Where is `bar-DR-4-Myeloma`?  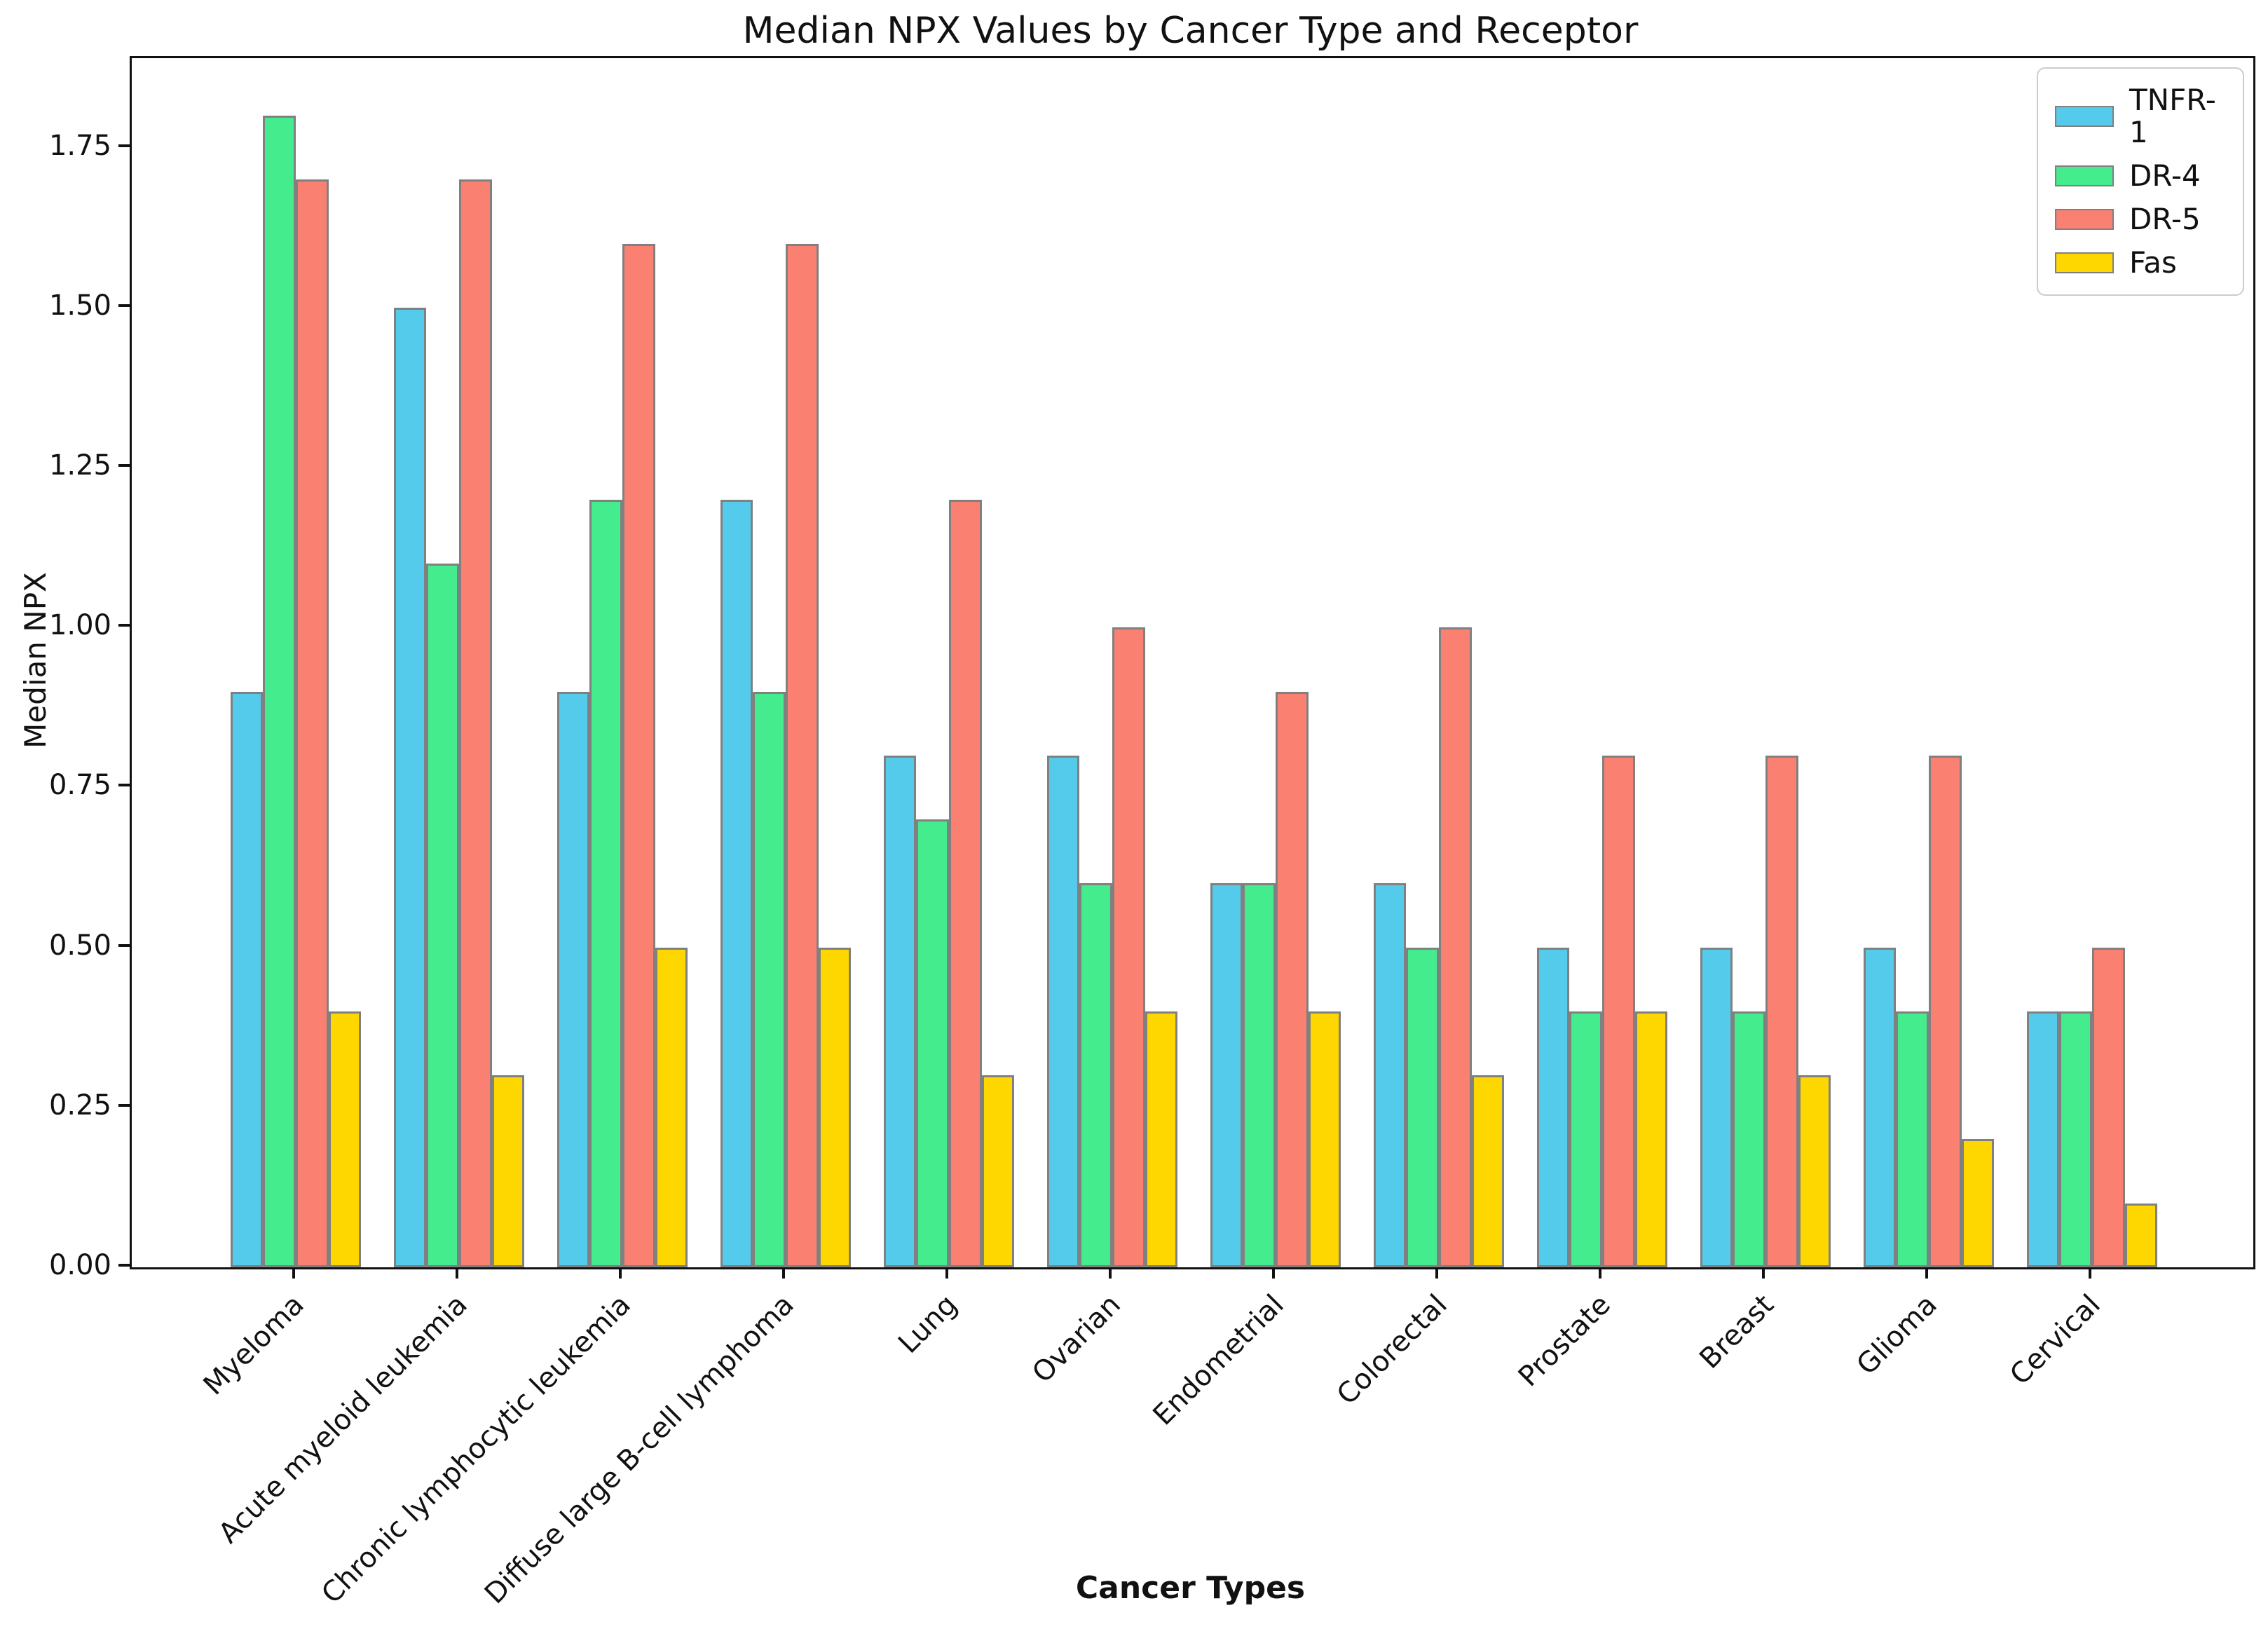
bar-DR-4-Myeloma is located at coordinates (280, 691).